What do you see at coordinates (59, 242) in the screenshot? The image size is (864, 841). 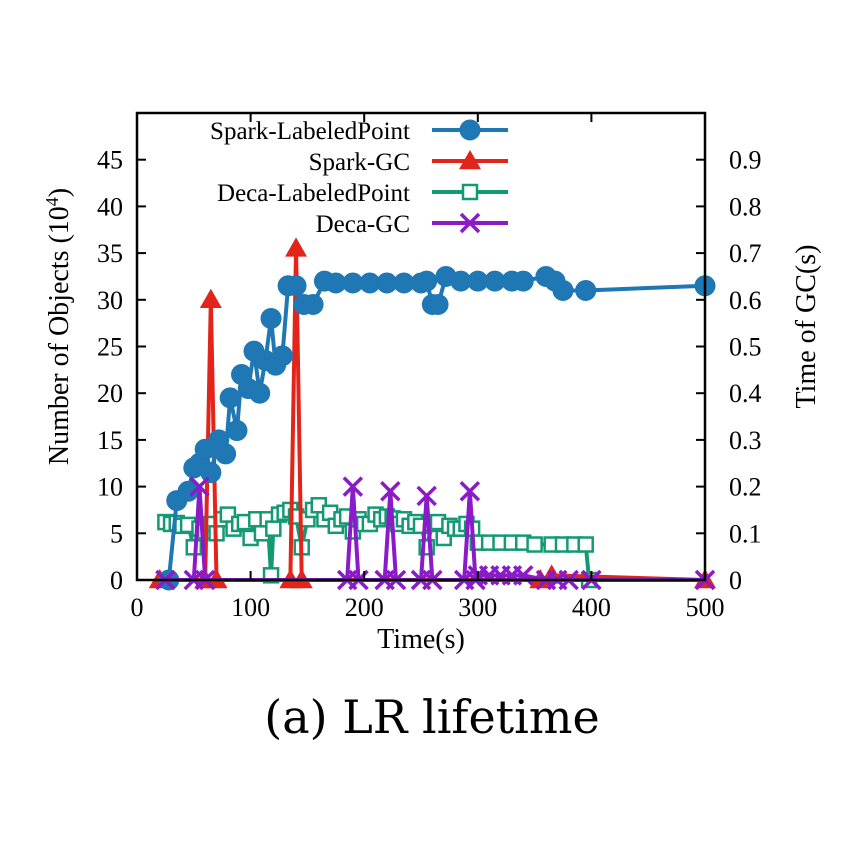 I see `y-axis-unit-open: (` at bounding box center [59, 242].